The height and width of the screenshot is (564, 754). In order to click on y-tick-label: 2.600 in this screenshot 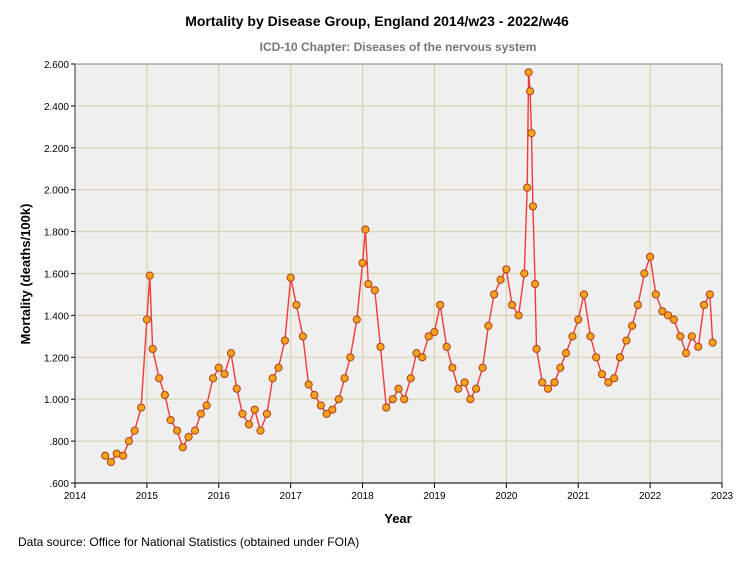, I will do `click(56, 65)`.